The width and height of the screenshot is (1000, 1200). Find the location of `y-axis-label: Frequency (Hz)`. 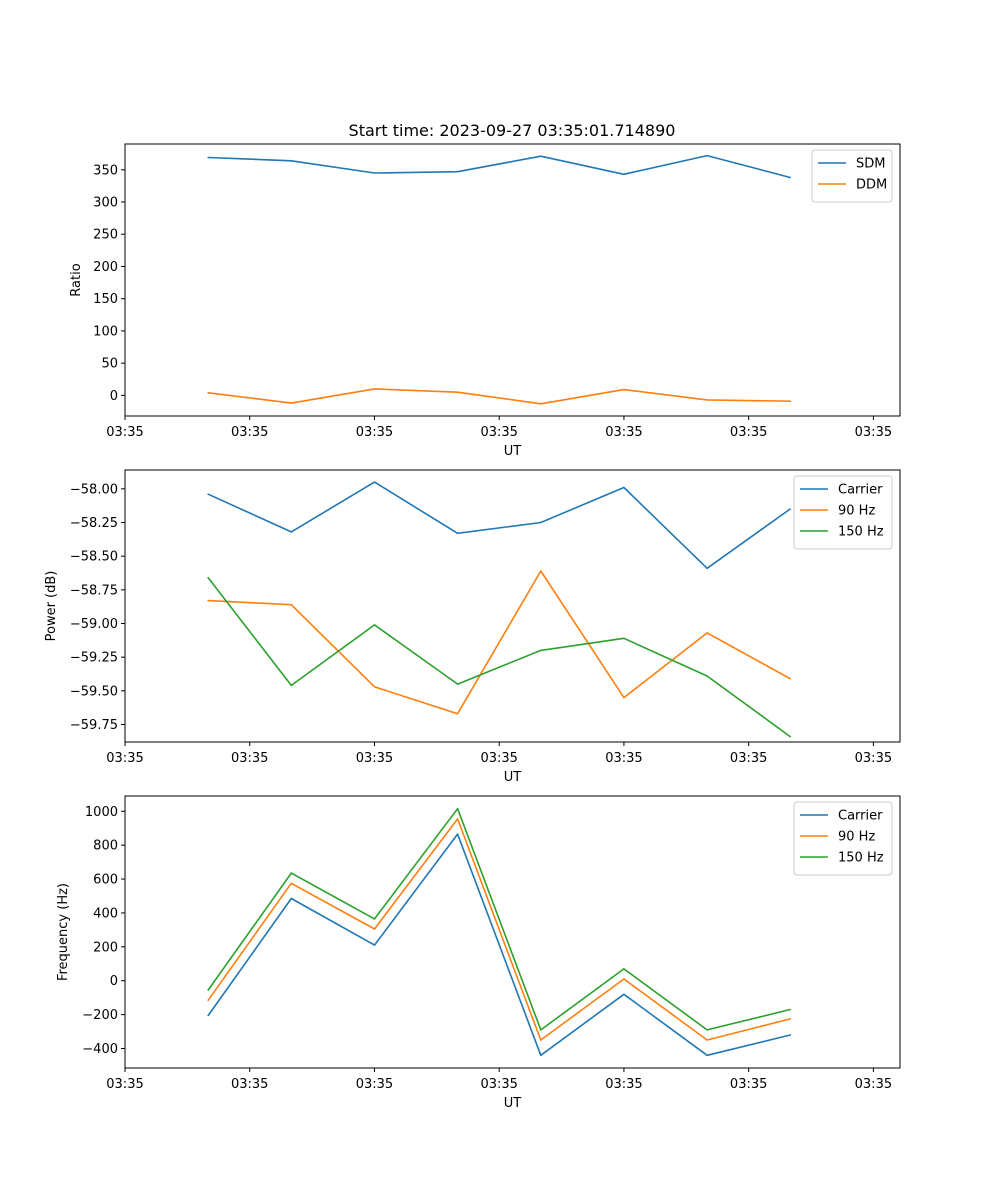

y-axis-label: Frequency (Hz) is located at coordinates (63, 932).